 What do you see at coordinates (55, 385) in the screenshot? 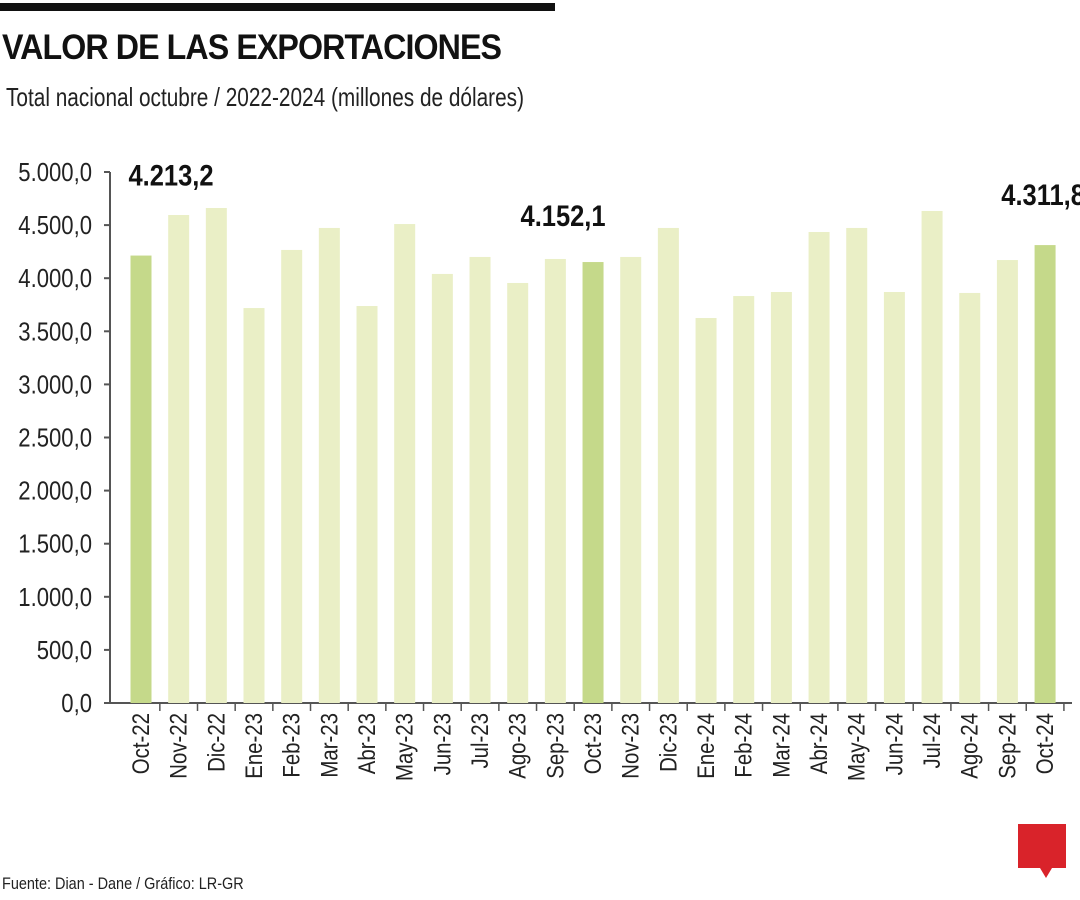
I see `y-tick-label: 3.000,0` at bounding box center [55, 385].